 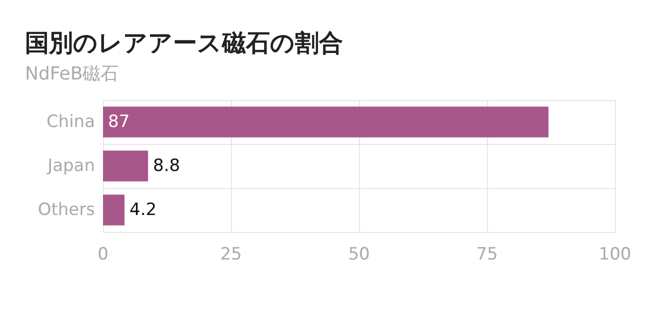 I want to click on x-tick-label: 0, so click(x=103, y=254).